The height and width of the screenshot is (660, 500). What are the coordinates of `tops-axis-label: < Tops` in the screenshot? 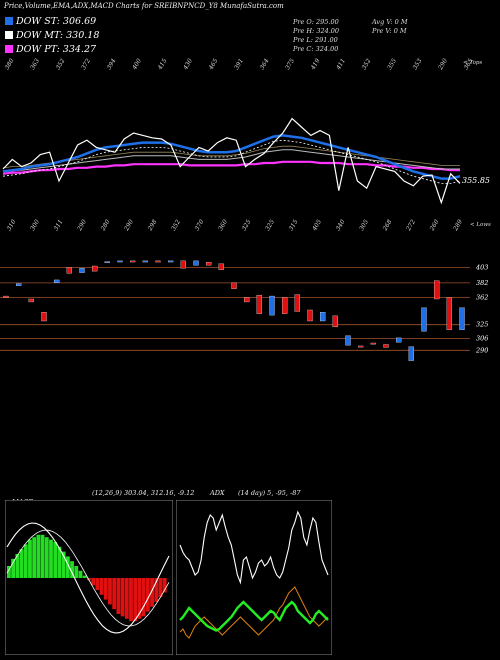 It's located at (472, 63).